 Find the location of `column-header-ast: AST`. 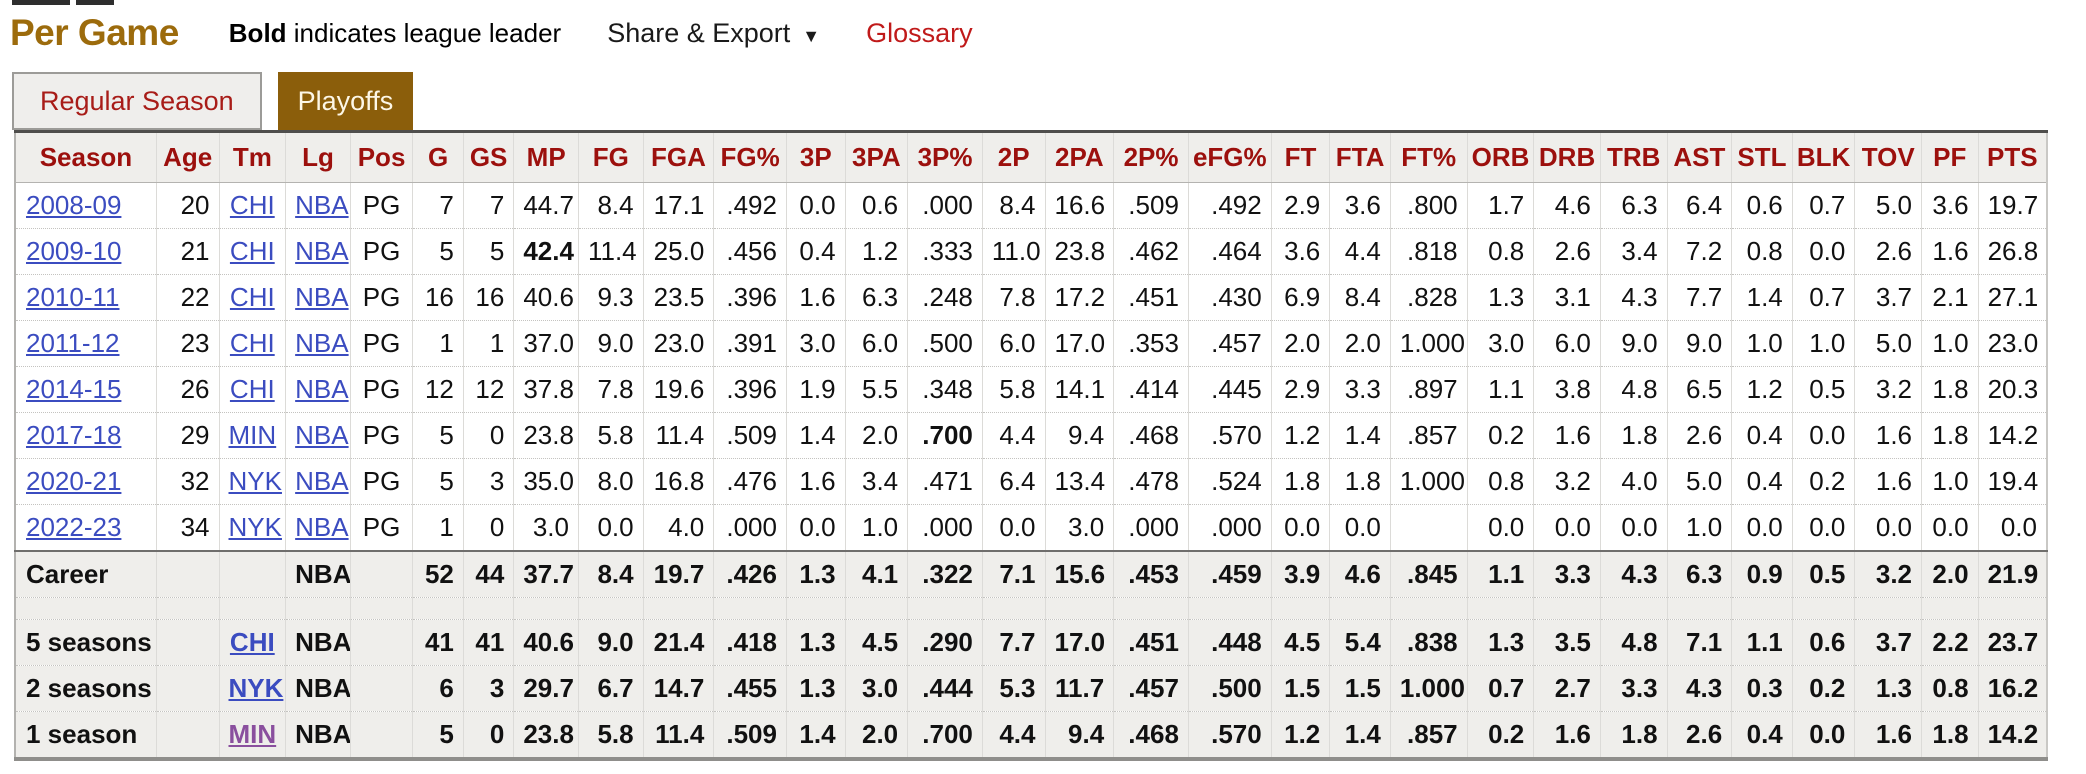

column-header-ast: AST is located at coordinates (1699, 157).